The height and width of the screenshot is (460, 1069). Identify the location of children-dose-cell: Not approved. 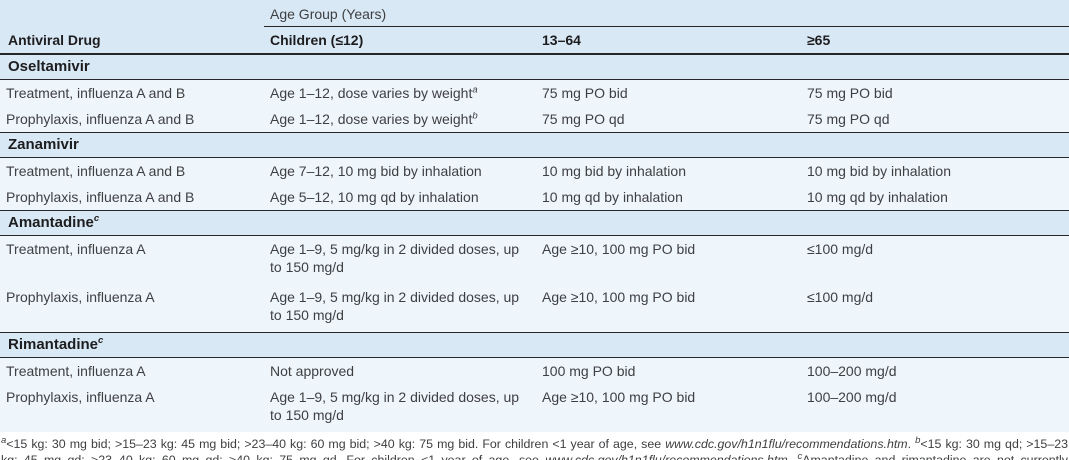
(400, 370).